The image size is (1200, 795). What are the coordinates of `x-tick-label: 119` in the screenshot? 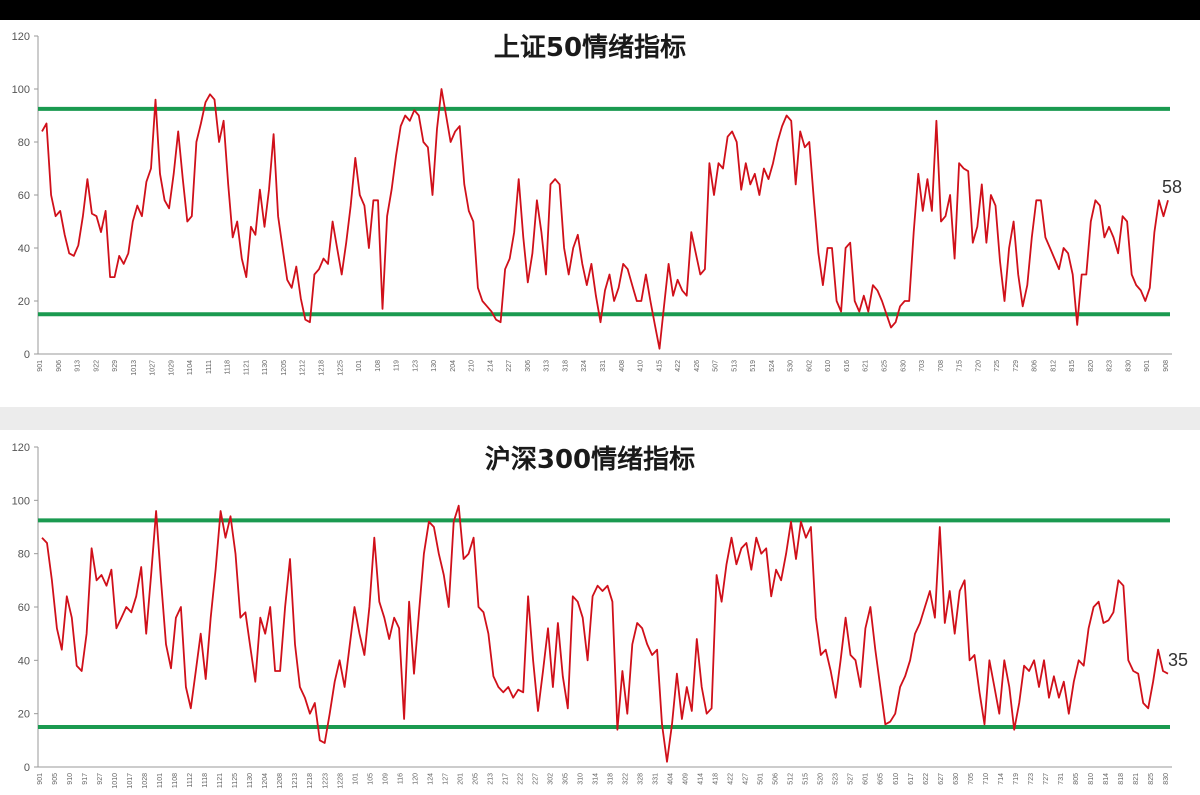 It's located at (397, 365).